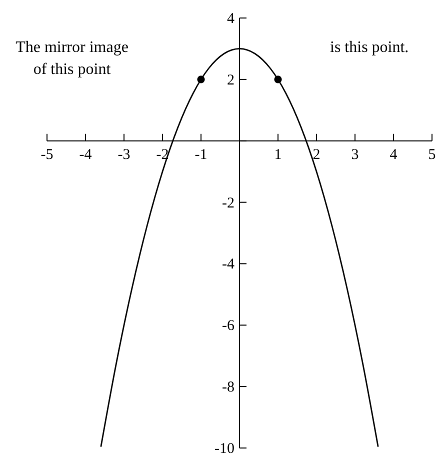 The width and height of the screenshot is (439, 459). What do you see at coordinates (355, 154) in the screenshot?
I see `x-tick-label: 3` at bounding box center [355, 154].